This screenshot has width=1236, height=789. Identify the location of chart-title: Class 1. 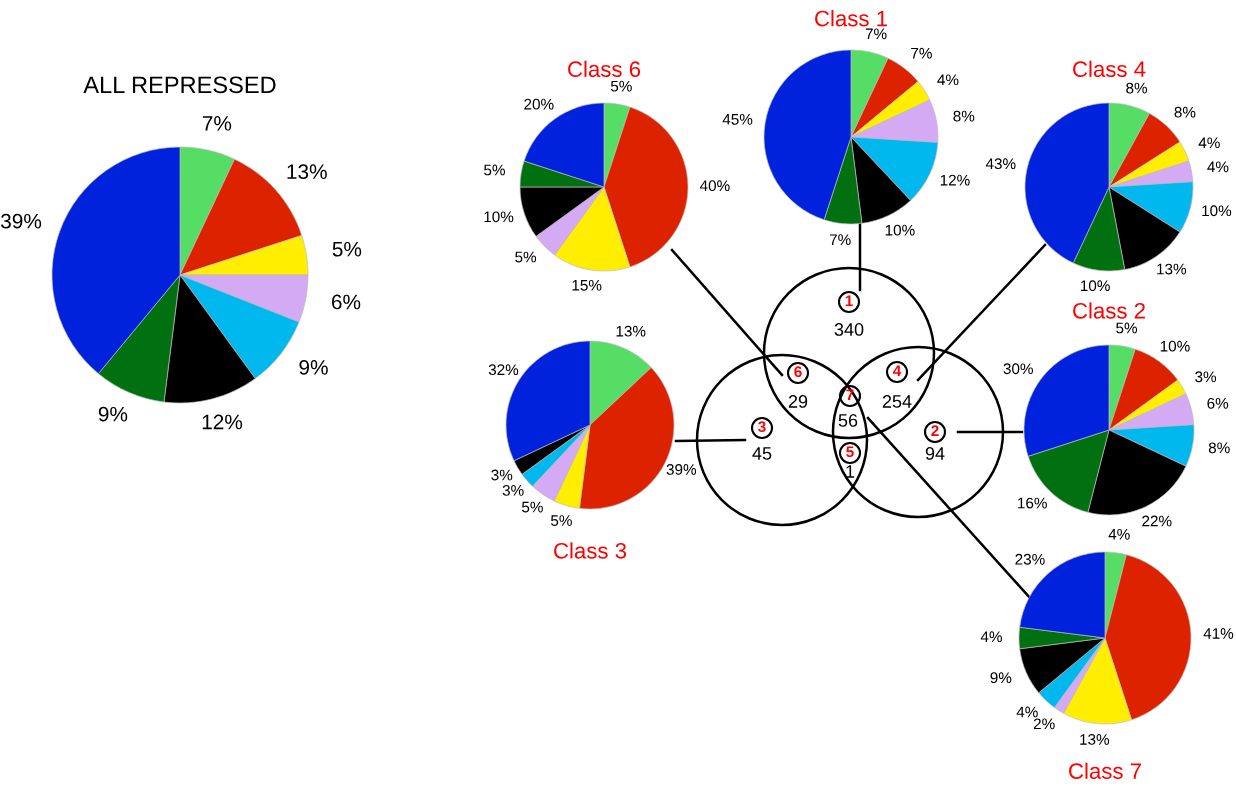
(851, 18).